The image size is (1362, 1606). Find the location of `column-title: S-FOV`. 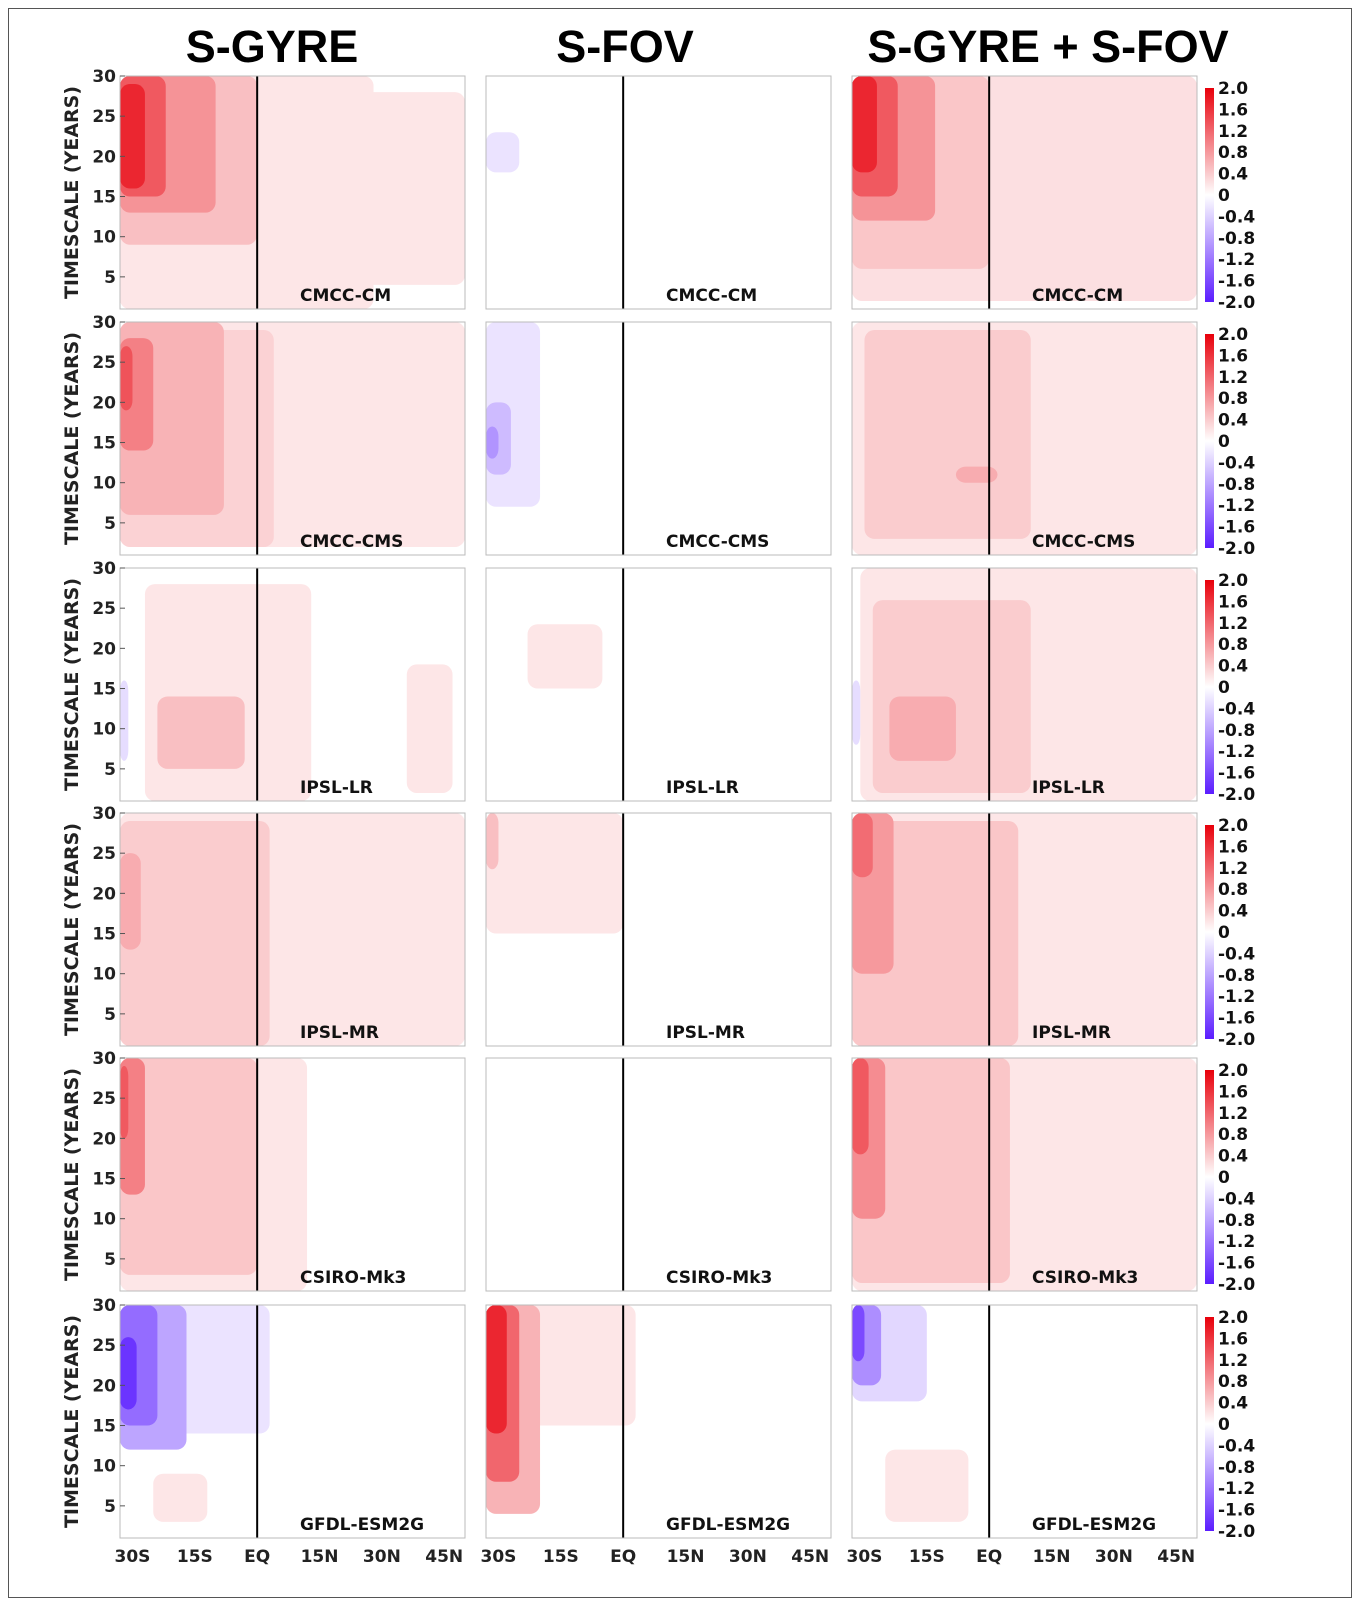

column-title: S-FOV is located at coordinates (625, 46).